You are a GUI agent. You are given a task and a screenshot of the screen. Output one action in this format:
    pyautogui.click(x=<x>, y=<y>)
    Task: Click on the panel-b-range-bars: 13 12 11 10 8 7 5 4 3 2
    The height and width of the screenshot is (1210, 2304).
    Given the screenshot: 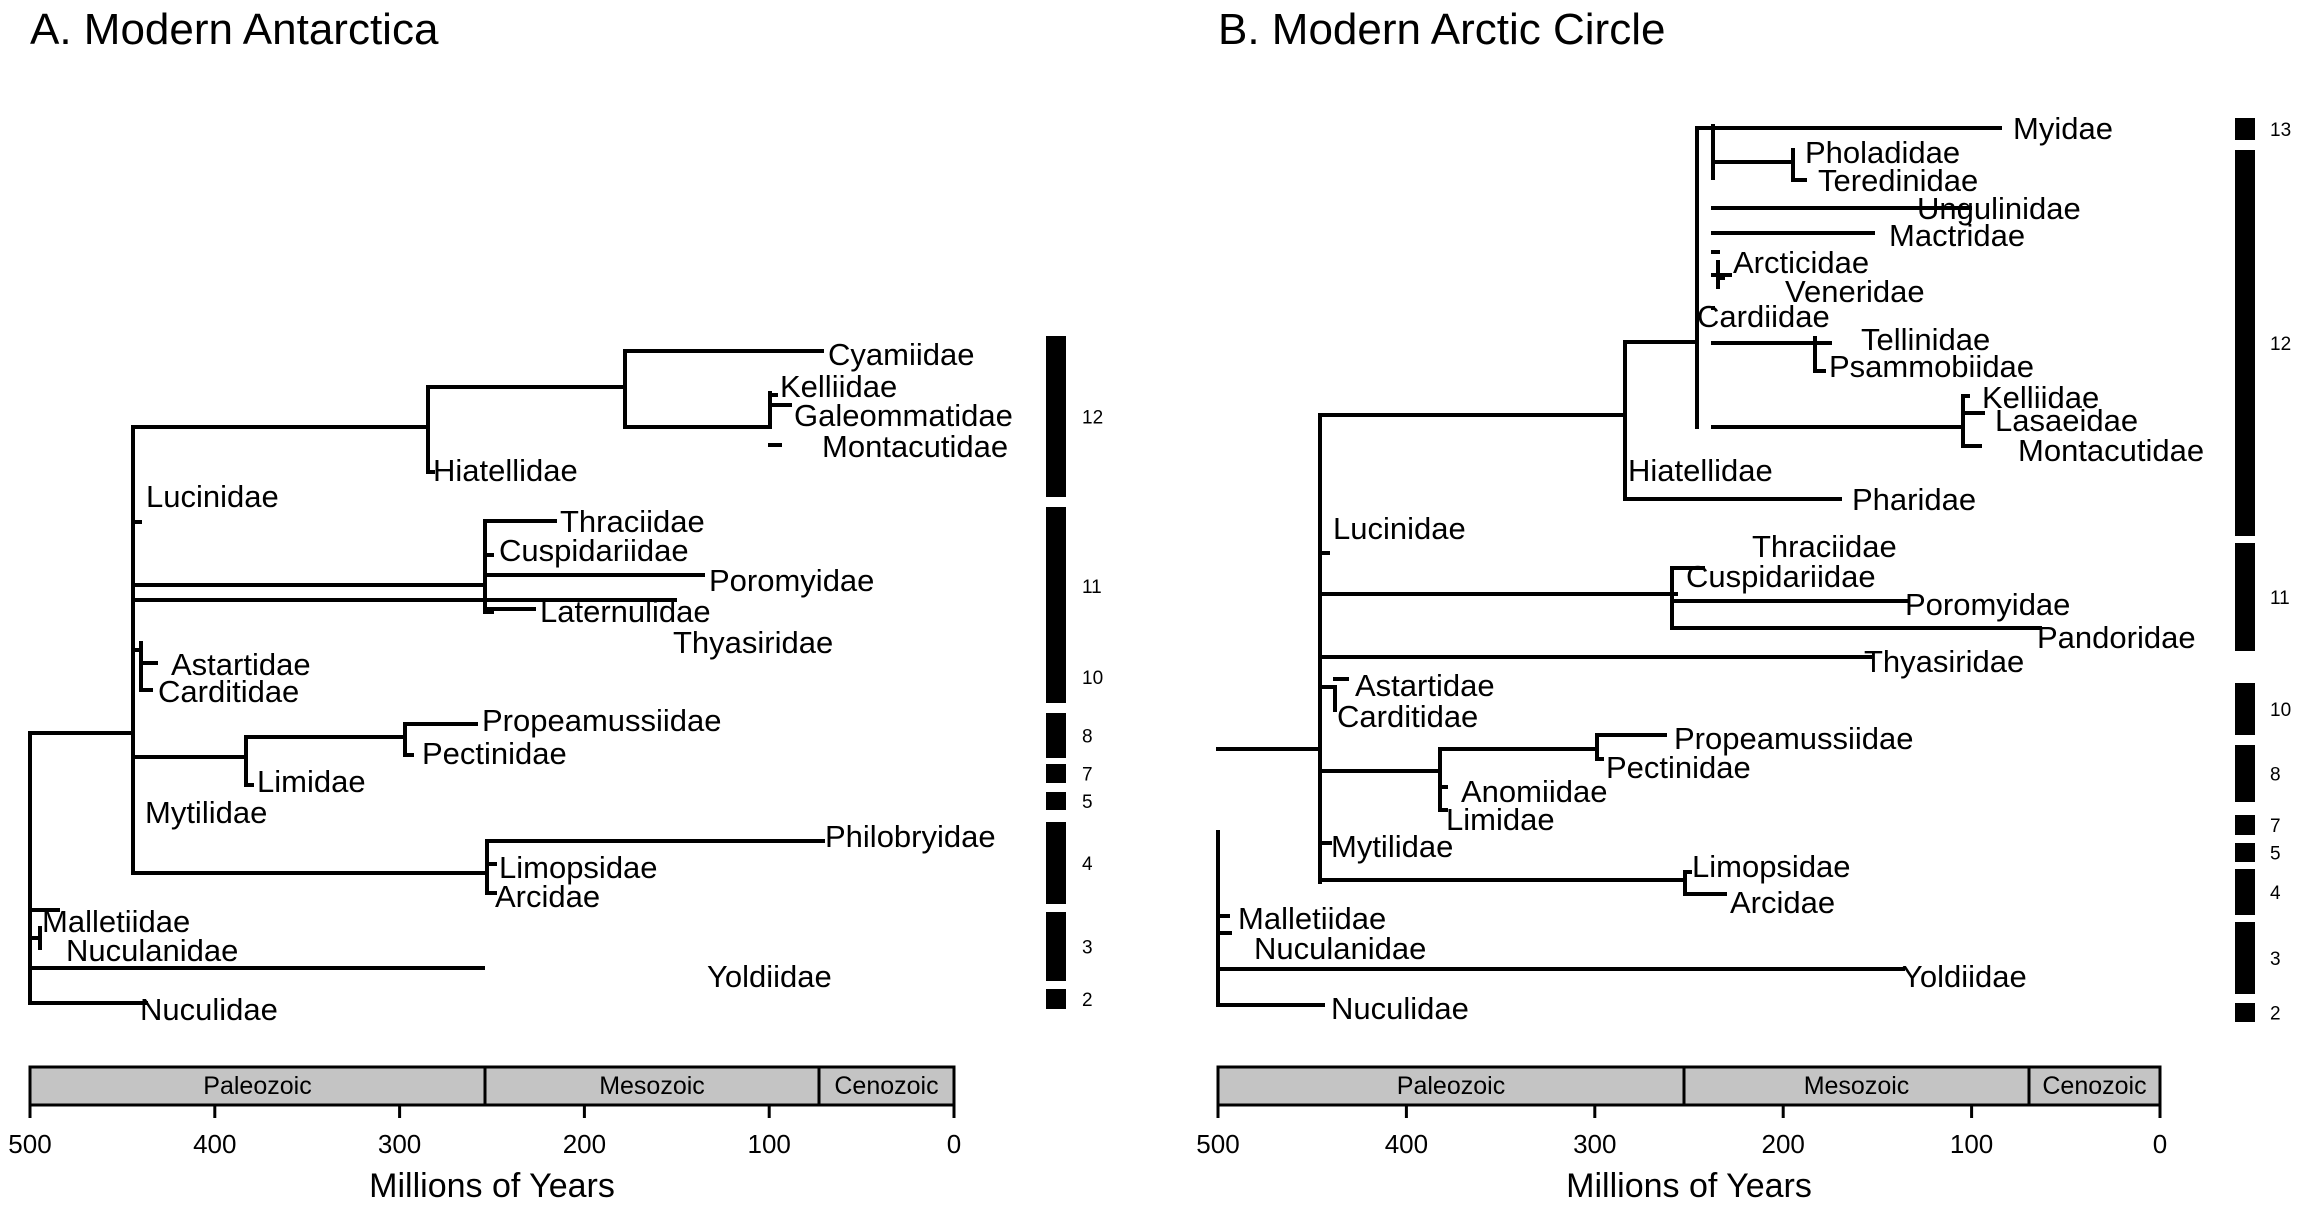 What is the action you would take?
    pyautogui.click(x=2263, y=571)
    